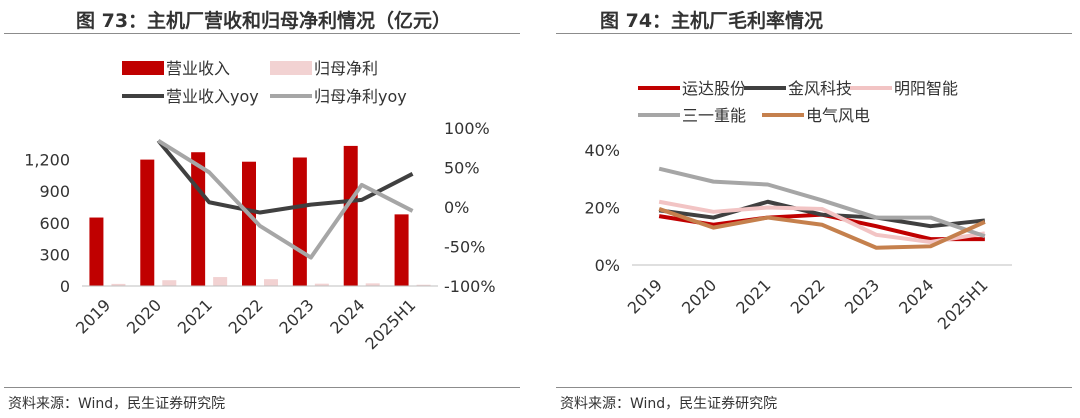 Image resolution: width=1080 pixels, height=418 pixels. What do you see at coordinates (712, 21) in the screenshot?
I see `right-chart-title: 图 74：主机厂毛利率情况` at bounding box center [712, 21].